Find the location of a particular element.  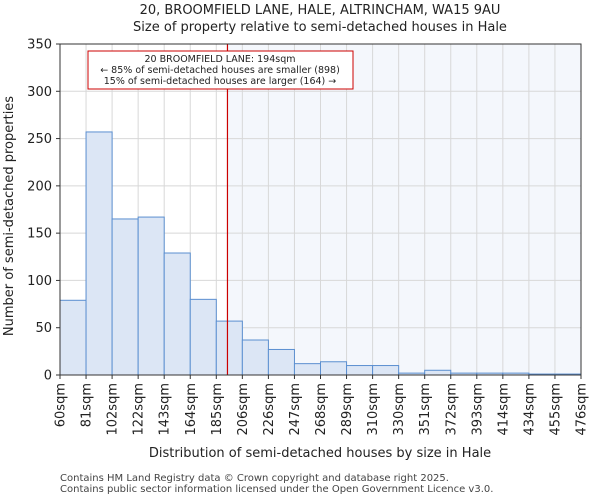

x-tick-label: 102sqm is located at coordinates (113, 409).